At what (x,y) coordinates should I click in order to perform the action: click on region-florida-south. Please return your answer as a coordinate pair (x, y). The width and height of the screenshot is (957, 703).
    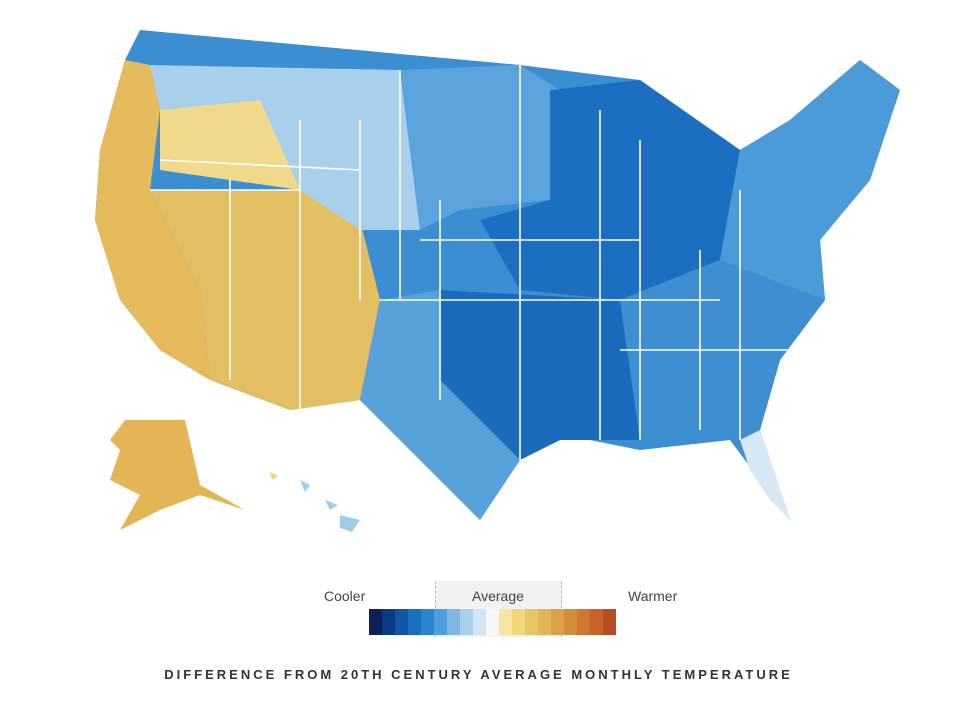
    Looking at the image, I should click on (765, 475).